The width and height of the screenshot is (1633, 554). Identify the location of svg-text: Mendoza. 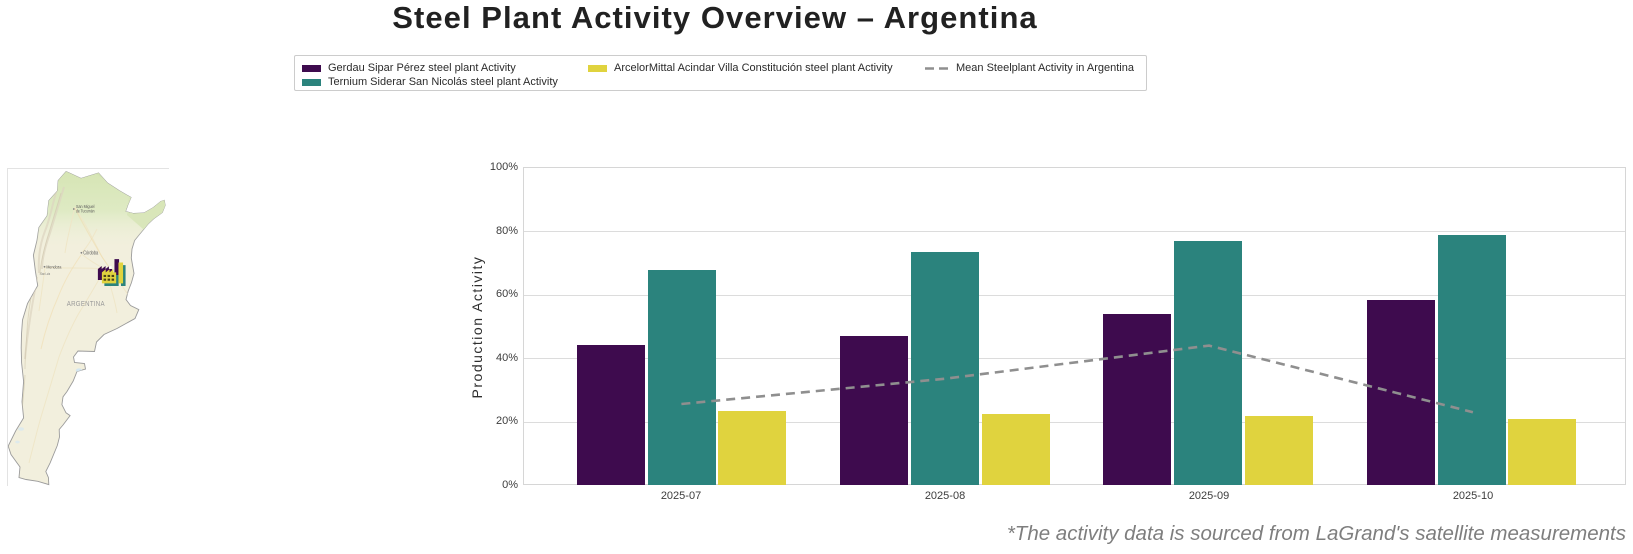
(53, 267).